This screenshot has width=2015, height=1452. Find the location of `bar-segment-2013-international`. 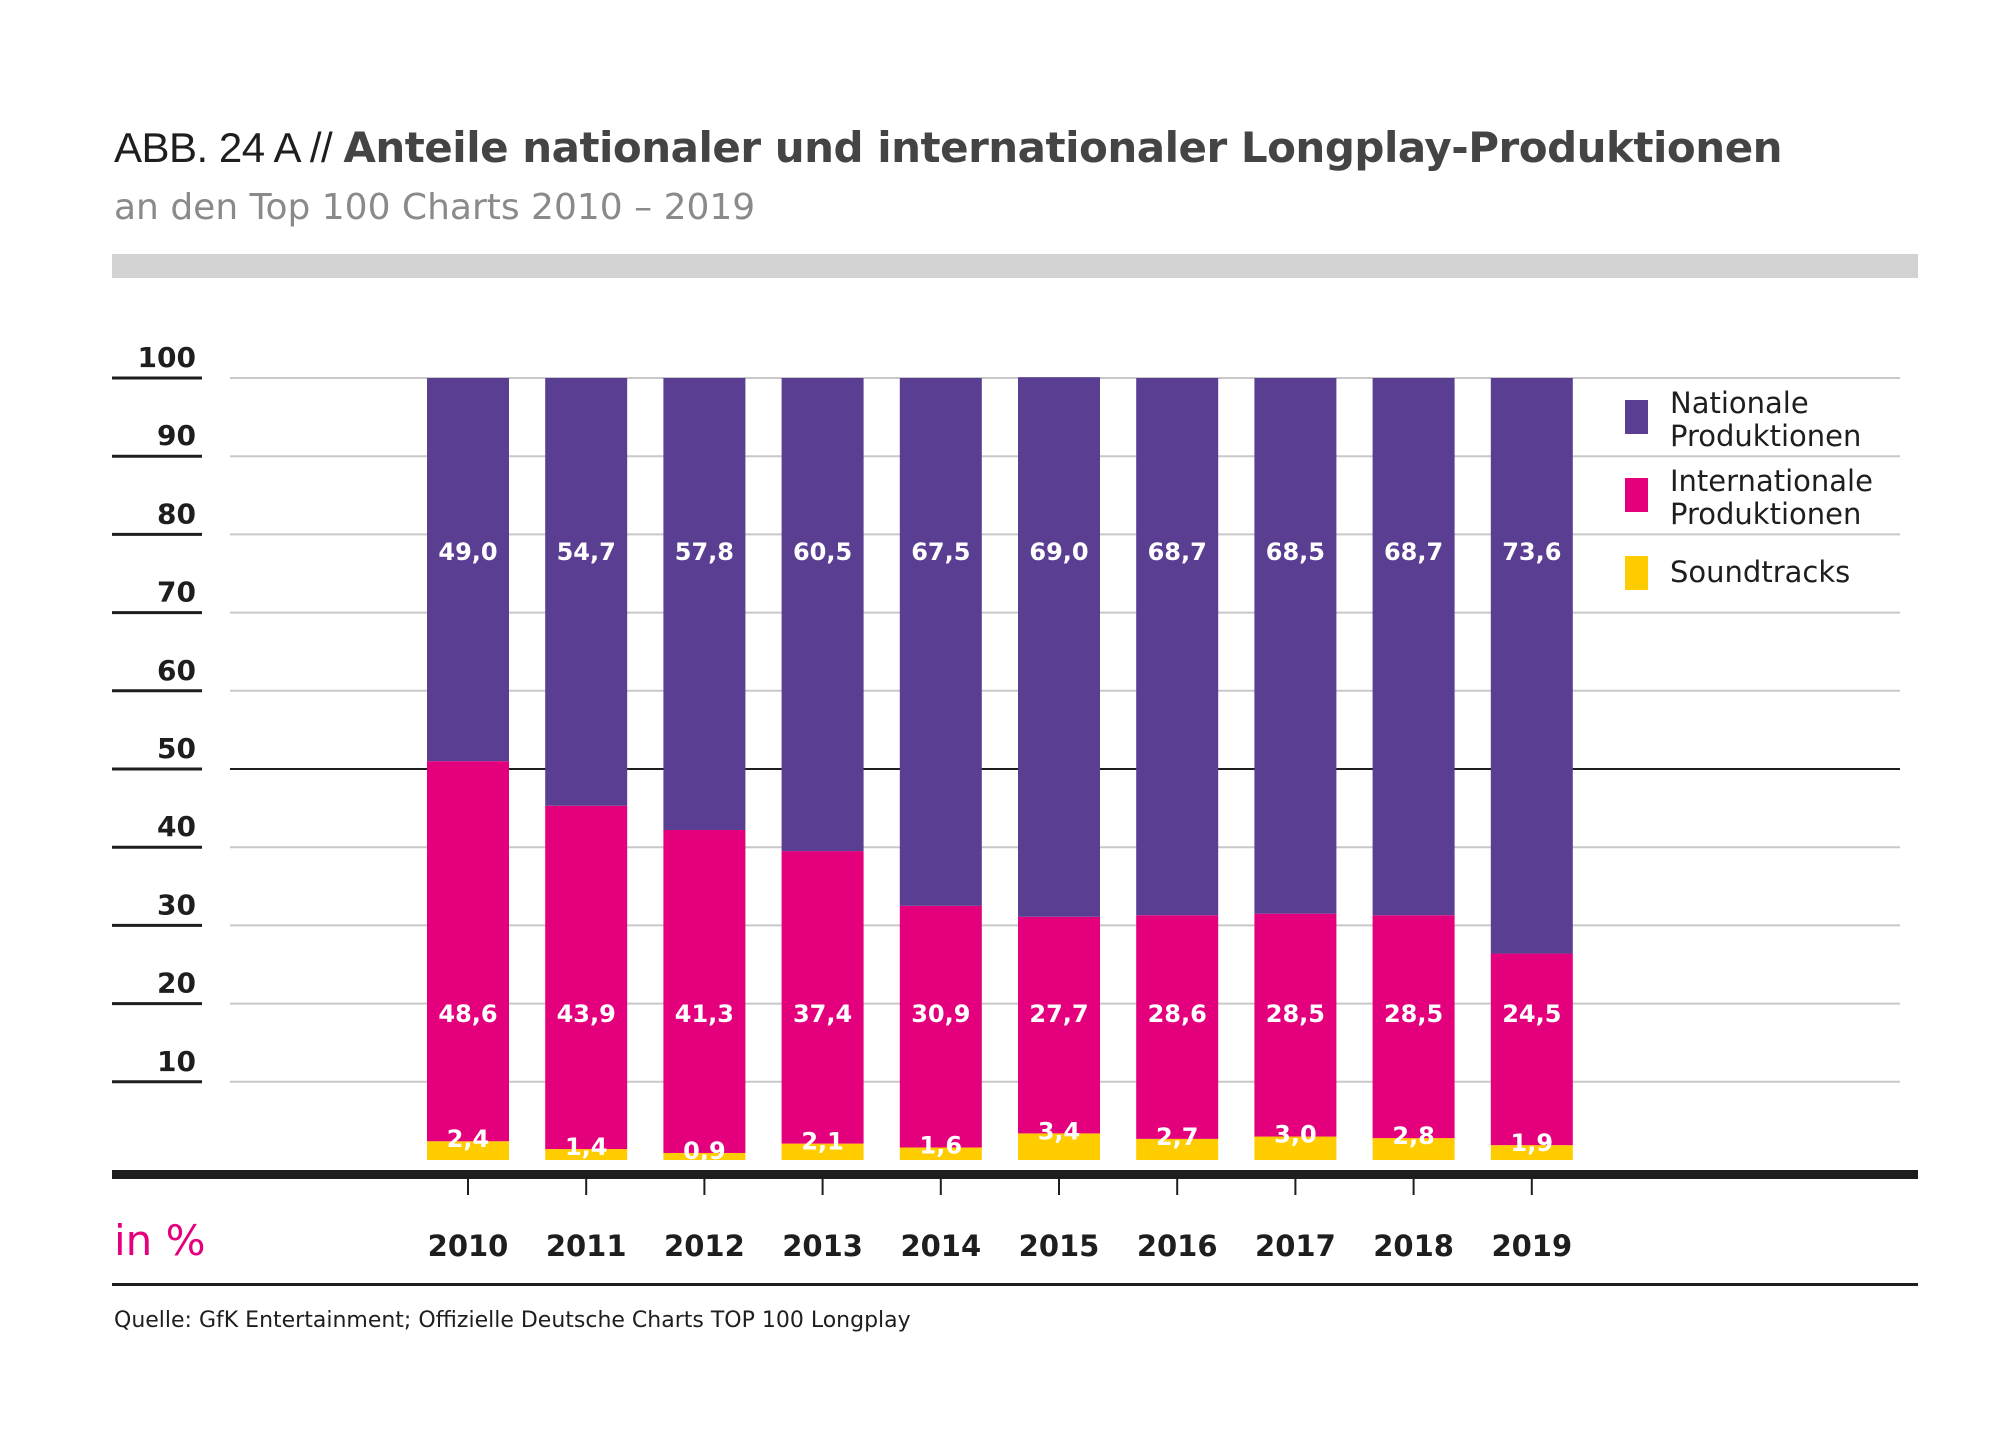

bar-segment-2013-international is located at coordinates (822, 997).